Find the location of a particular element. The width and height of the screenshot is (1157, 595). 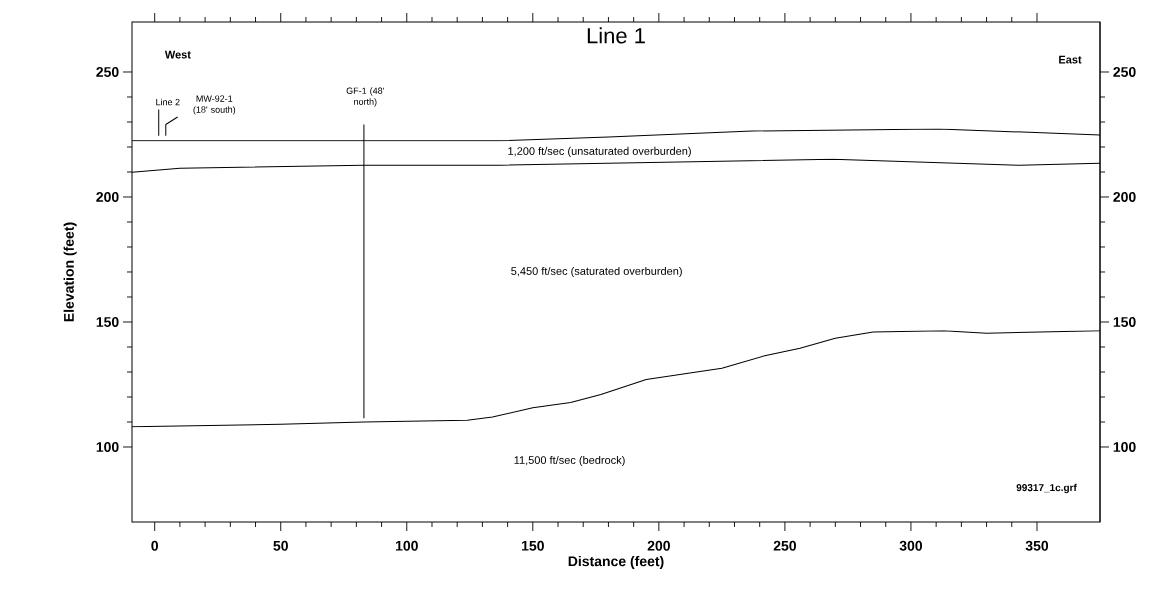

y2-tick-label: 250 is located at coordinates (1124, 72).